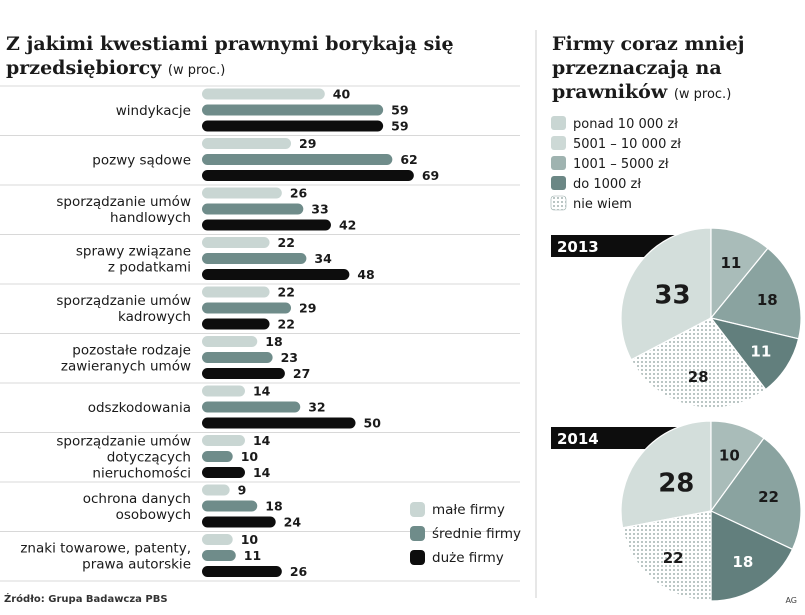  Describe the element at coordinates (417, 509) in the screenshot. I see `legend-swatch-ma-e-firmy` at that location.